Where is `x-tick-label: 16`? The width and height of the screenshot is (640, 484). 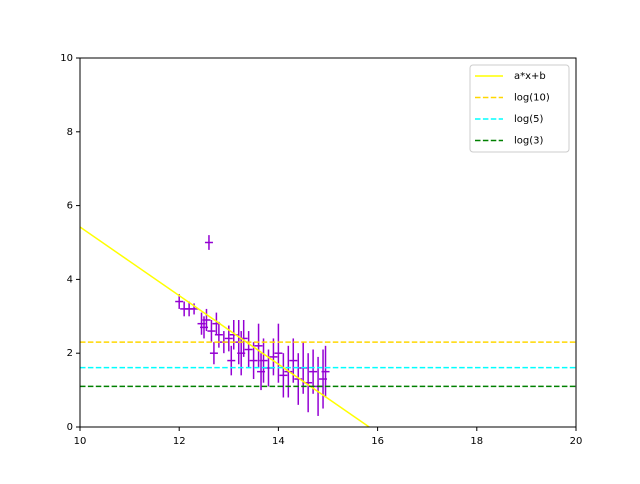
x-tick-label: 16 is located at coordinates (377, 441).